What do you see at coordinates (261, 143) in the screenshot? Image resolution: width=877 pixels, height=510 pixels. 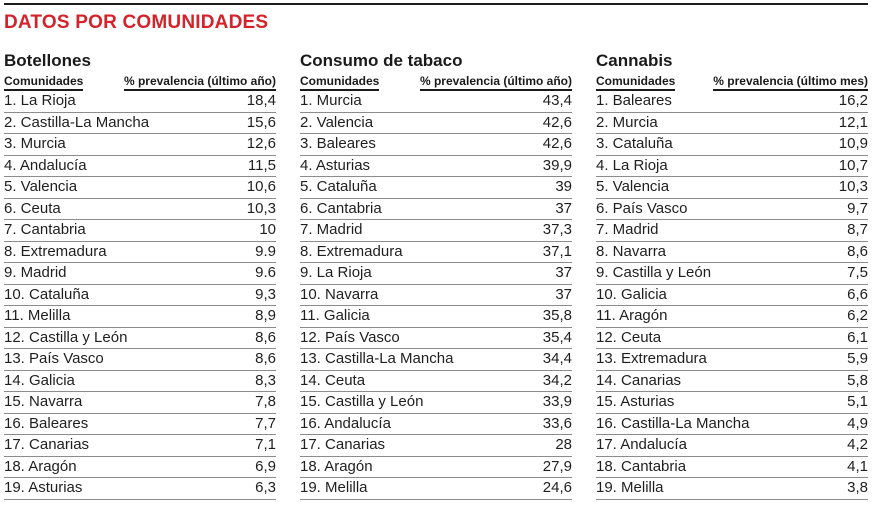 I see `prevalence-cell: 12,6` at bounding box center [261, 143].